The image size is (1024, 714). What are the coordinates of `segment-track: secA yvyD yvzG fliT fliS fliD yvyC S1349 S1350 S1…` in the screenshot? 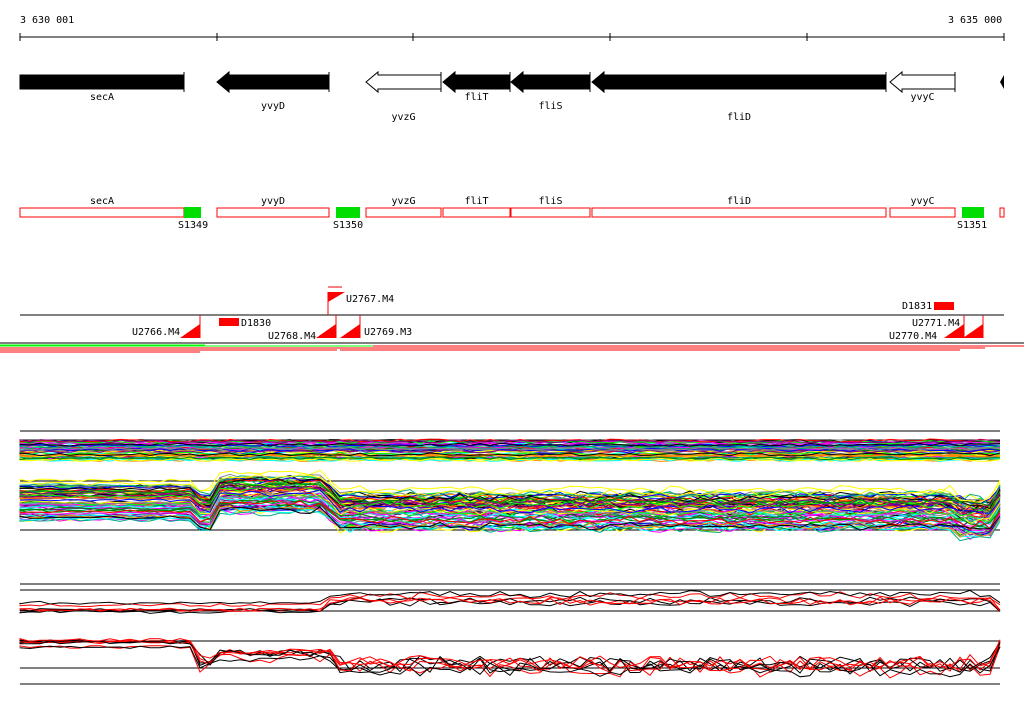 It's located at (512, 213).